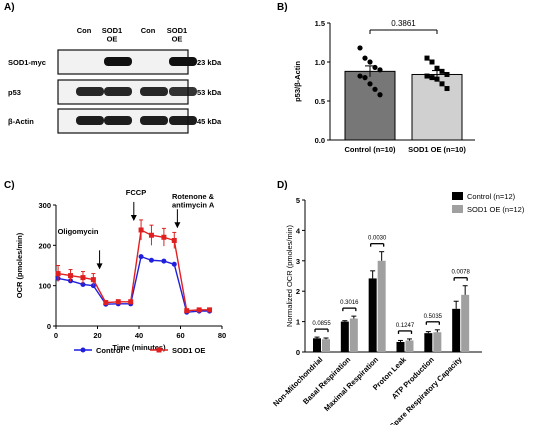 The width and height of the screenshot is (550, 425). I want to click on c-x-axis-label: Time (minutes), so click(139, 347).